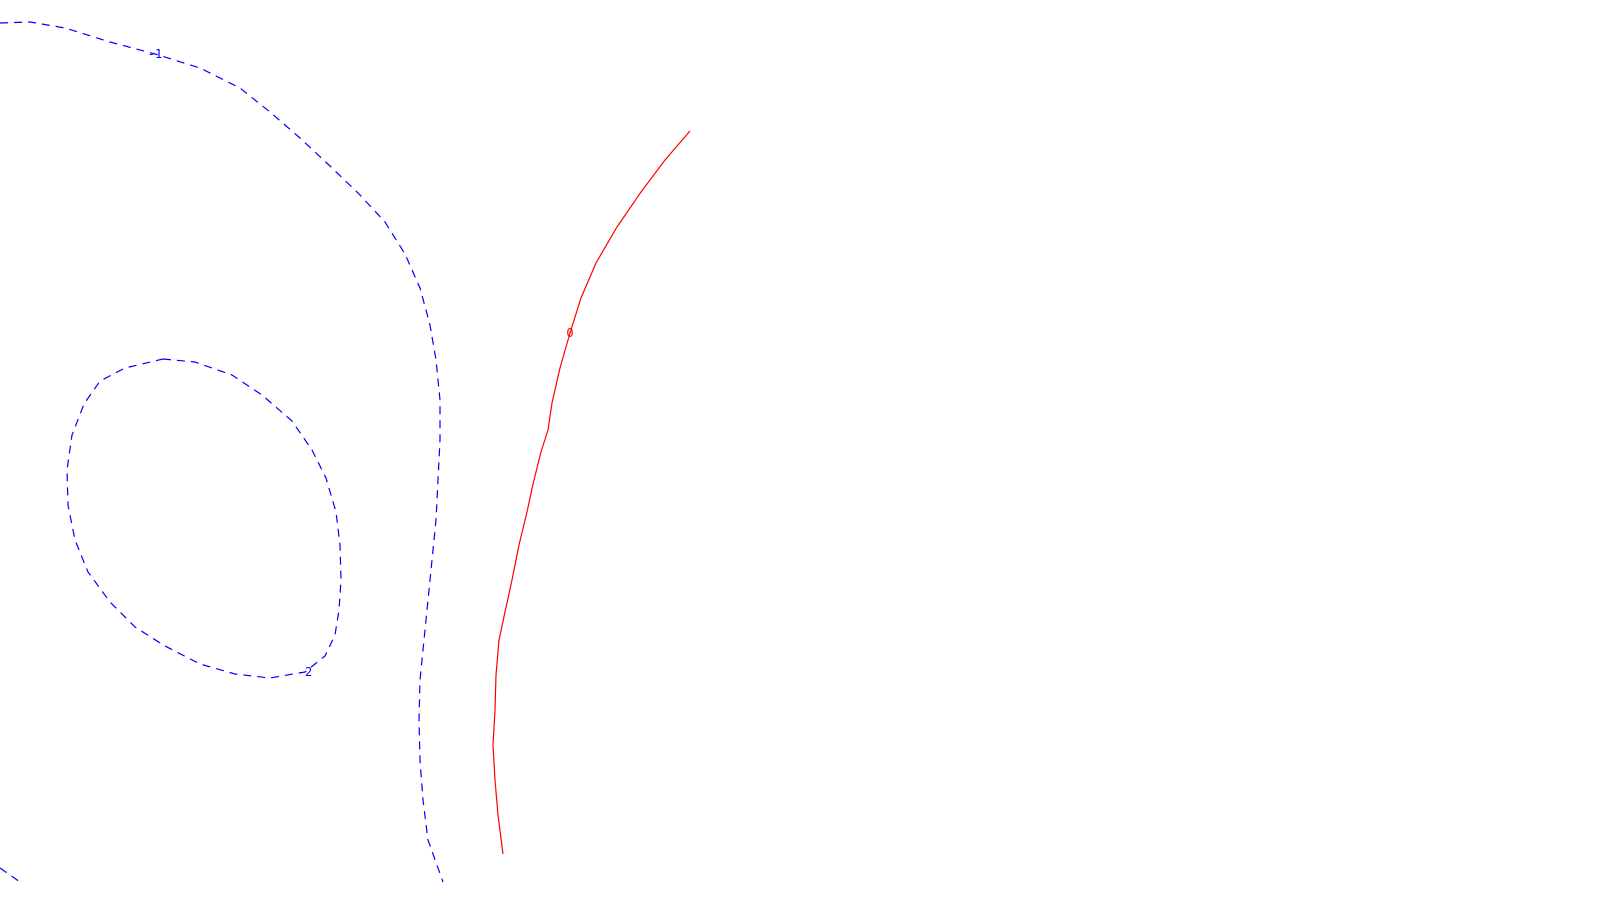  What do you see at coordinates (204, 518) in the screenshot?
I see `contour-line-level--2` at bounding box center [204, 518].